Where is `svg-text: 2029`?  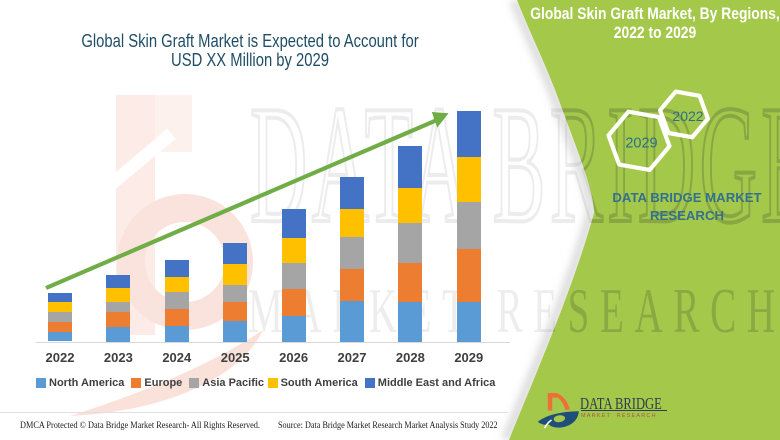
svg-text: 2029 is located at coordinates (641, 144).